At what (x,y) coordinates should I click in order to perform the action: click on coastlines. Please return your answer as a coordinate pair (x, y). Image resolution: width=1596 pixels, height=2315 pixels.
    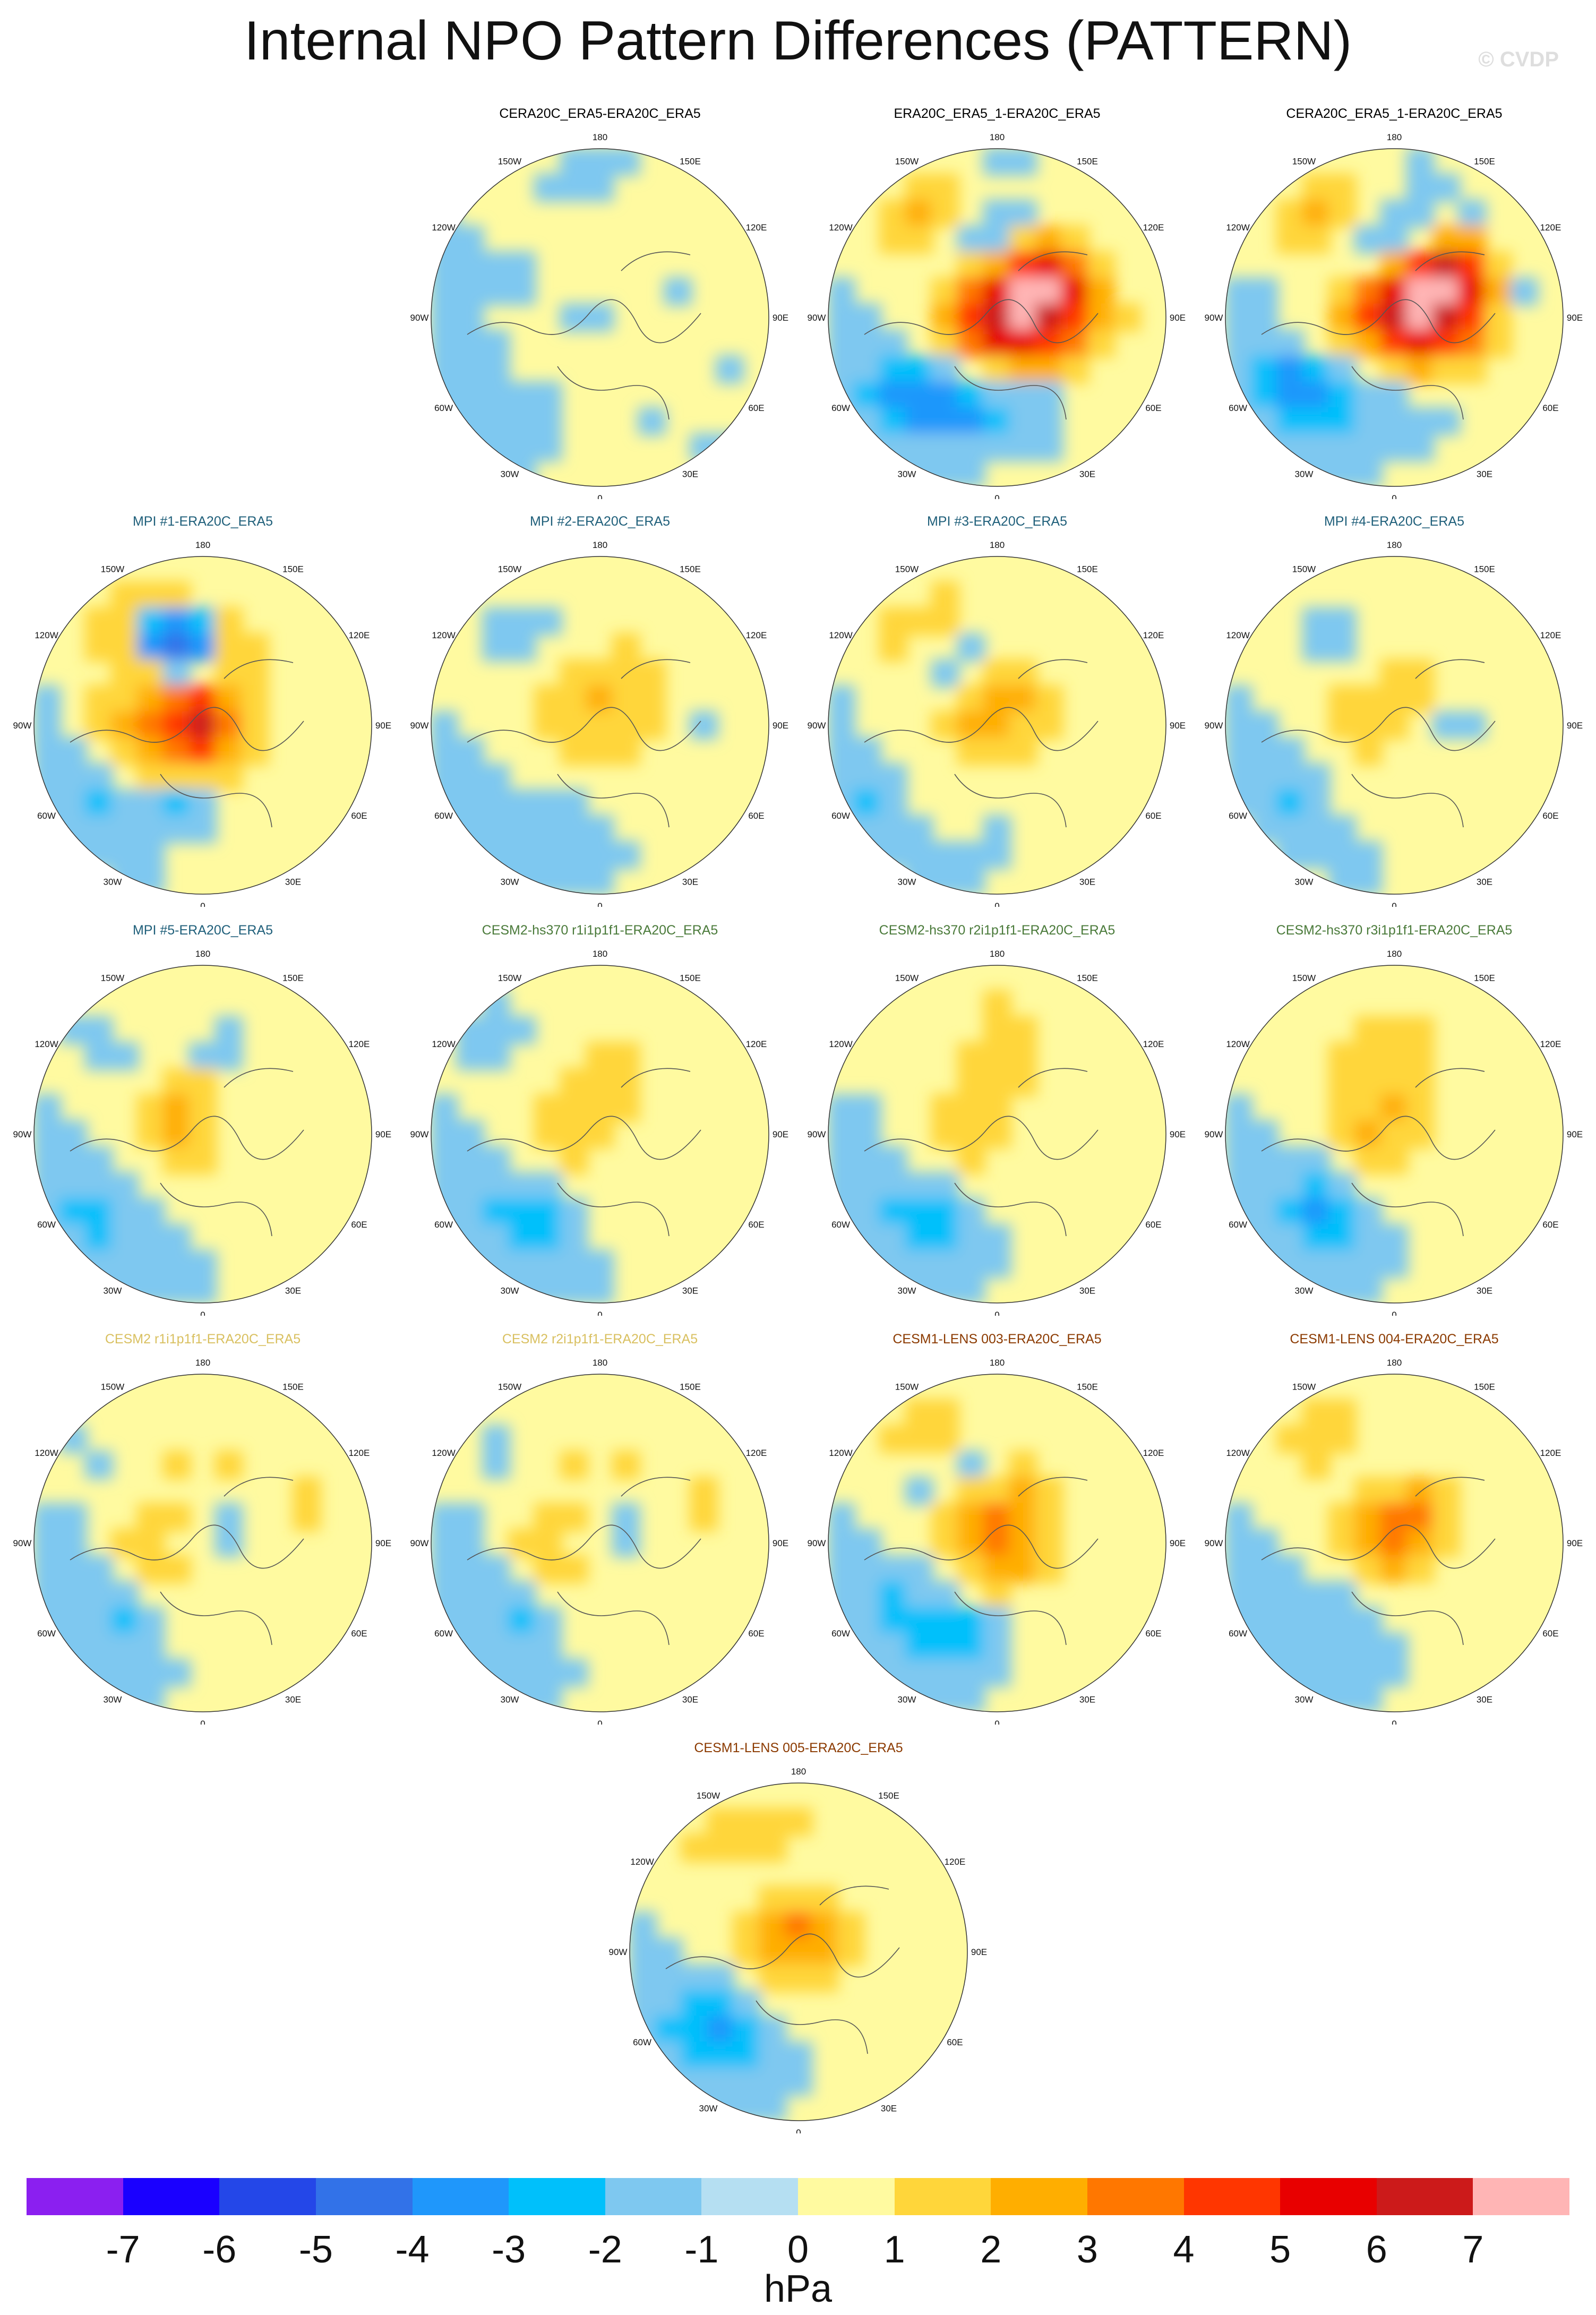
    Looking at the image, I should click on (187, 1561).